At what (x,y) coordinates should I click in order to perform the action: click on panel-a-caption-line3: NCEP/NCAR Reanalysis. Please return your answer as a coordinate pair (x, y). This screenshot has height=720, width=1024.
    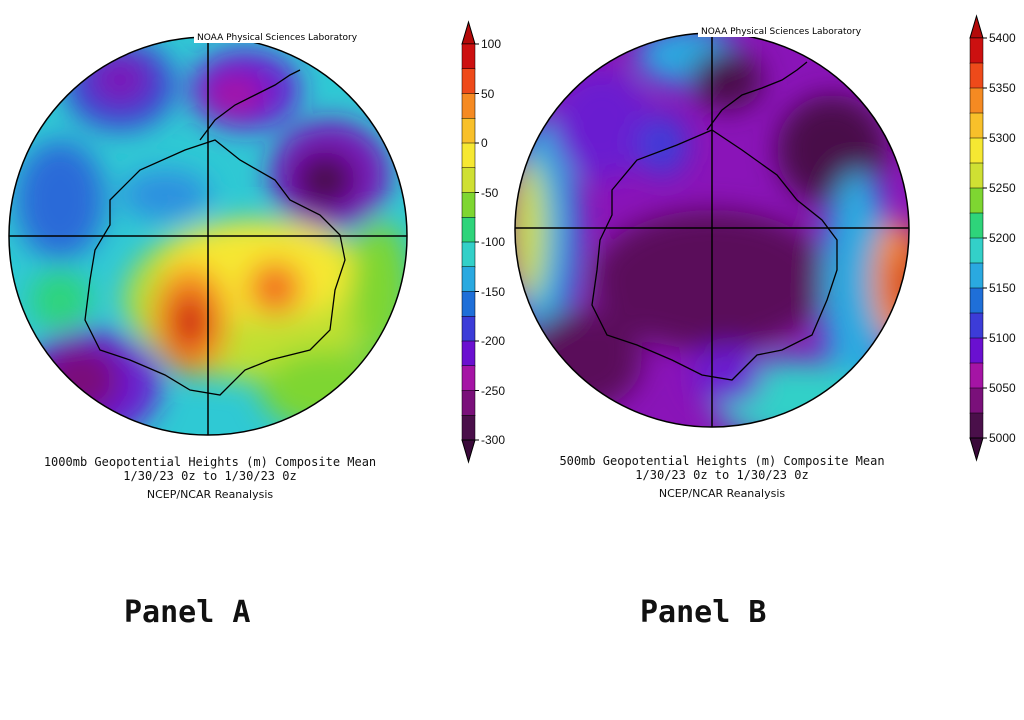
    Looking at the image, I should click on (210, 494).